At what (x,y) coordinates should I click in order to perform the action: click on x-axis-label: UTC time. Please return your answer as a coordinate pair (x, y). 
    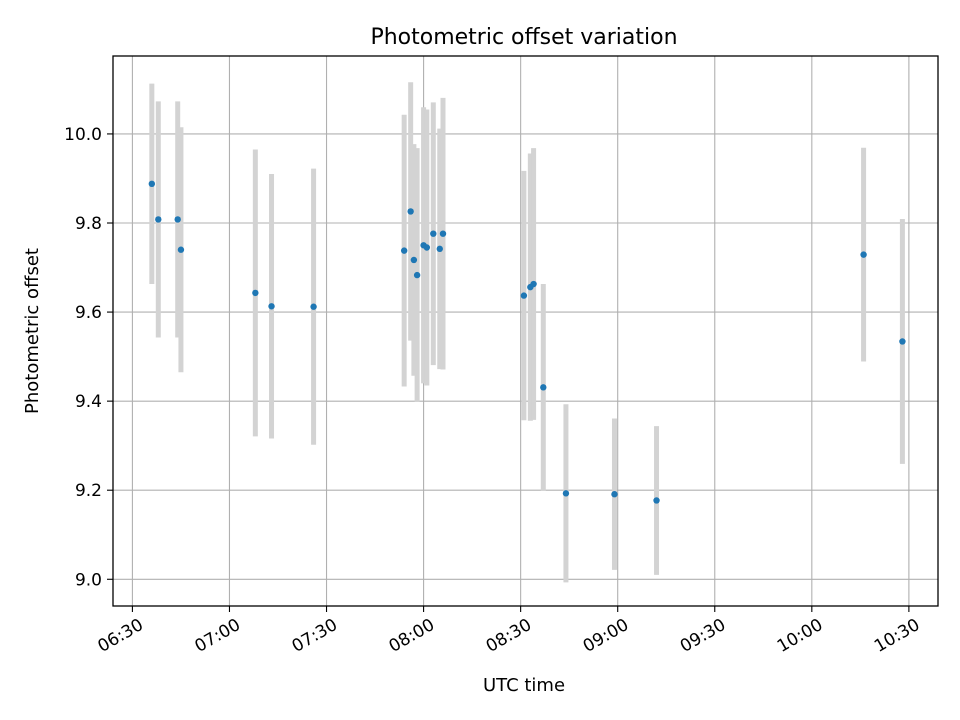
    Looking at the image, I should click on (524, 685).